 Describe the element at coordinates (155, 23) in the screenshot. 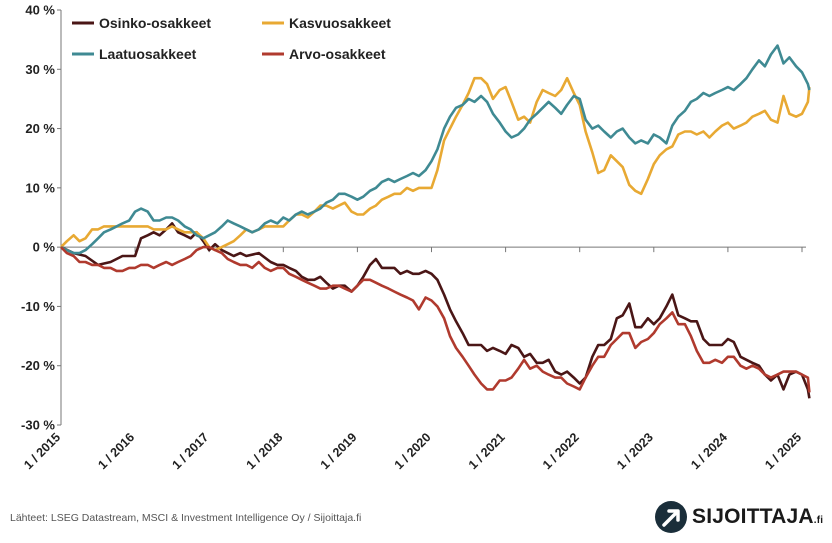

I see `legend-label: Osinko-osakkeet` at that location.